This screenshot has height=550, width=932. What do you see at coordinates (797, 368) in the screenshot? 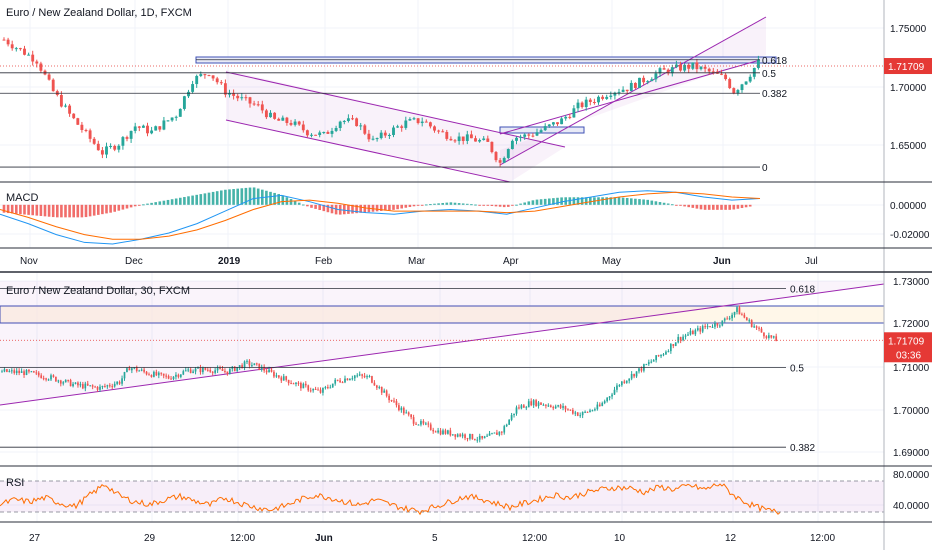
I see `intraday-fib-label: 0.5` at bounding box center [797, 368].